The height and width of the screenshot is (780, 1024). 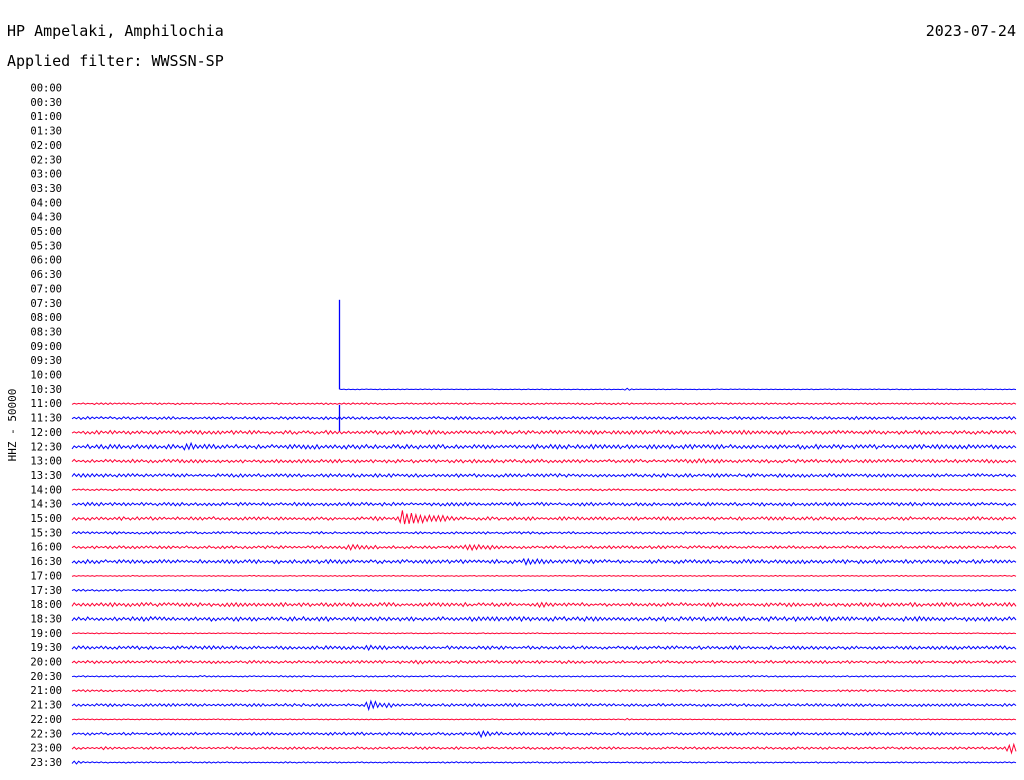 I want to click on time-label: 13:00, so click(x=46, y=462).